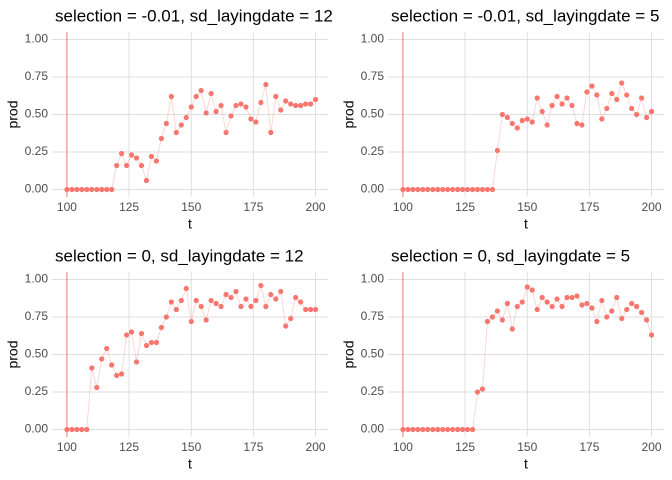 This screenshot has height=480, width=672. I want to click on x-tick-label: 150, so click(527, 447).